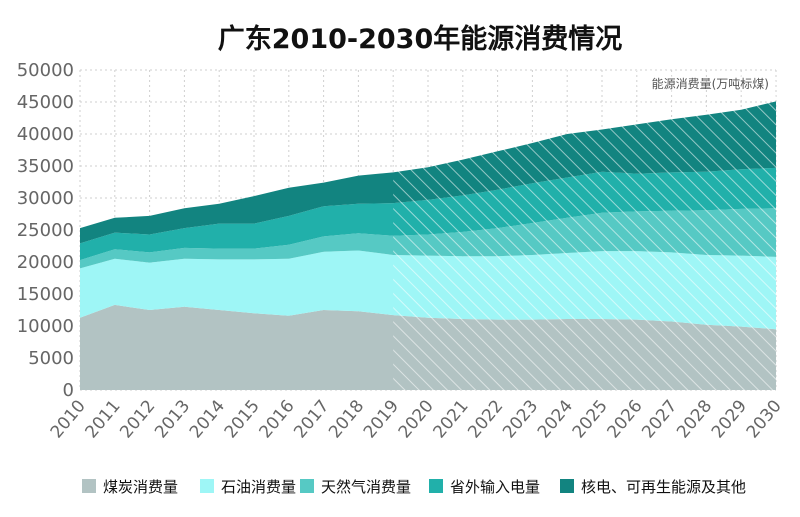 The width and height of the screenshot is (800, 517). I want to click on legend-label: 石油消费量, so click(258, 487).